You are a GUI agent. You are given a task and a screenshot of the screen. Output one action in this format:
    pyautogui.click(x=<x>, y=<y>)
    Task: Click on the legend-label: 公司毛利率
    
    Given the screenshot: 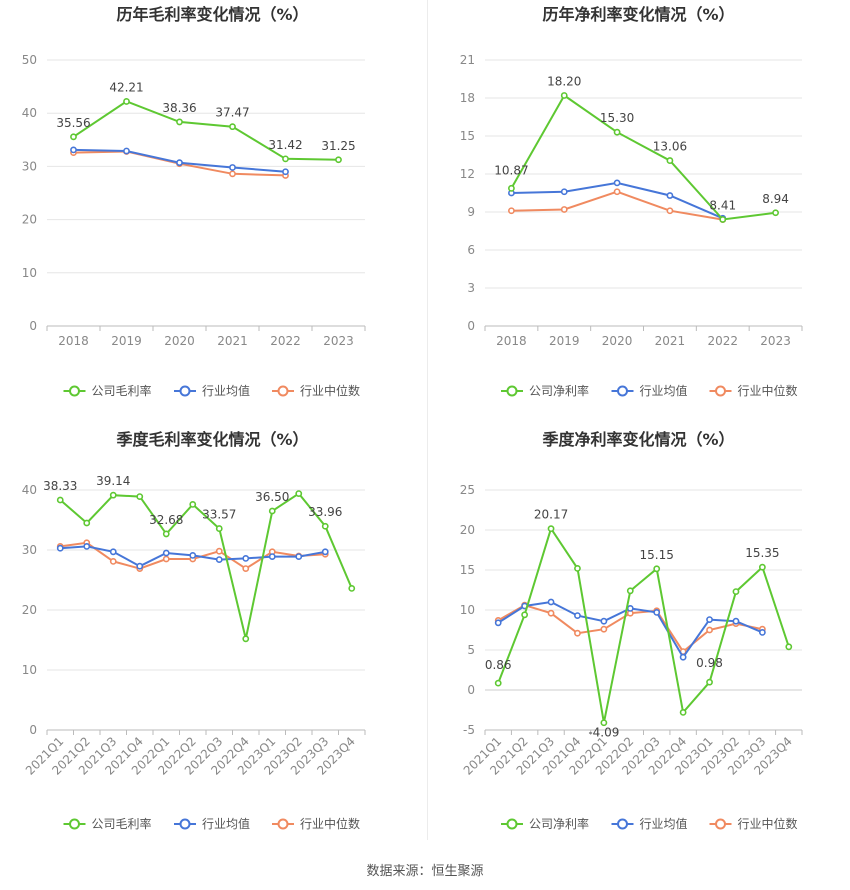 What is the action you would take?
    pyautogui.click(x=122, y=390)
    